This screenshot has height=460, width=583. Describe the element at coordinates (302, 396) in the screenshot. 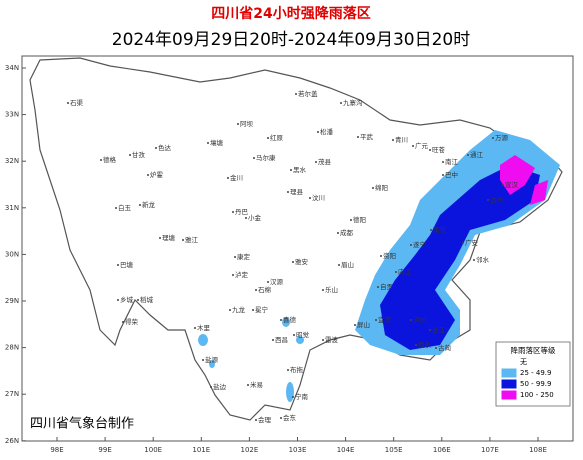

I see `place-label: 宁南` at that location.